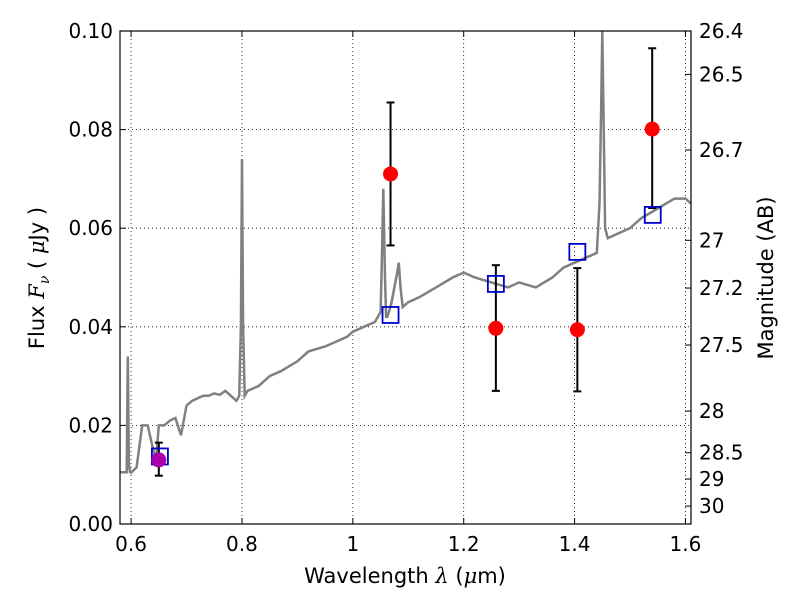  I want to click on y-tick-label: 0.06, so click(90, 228).